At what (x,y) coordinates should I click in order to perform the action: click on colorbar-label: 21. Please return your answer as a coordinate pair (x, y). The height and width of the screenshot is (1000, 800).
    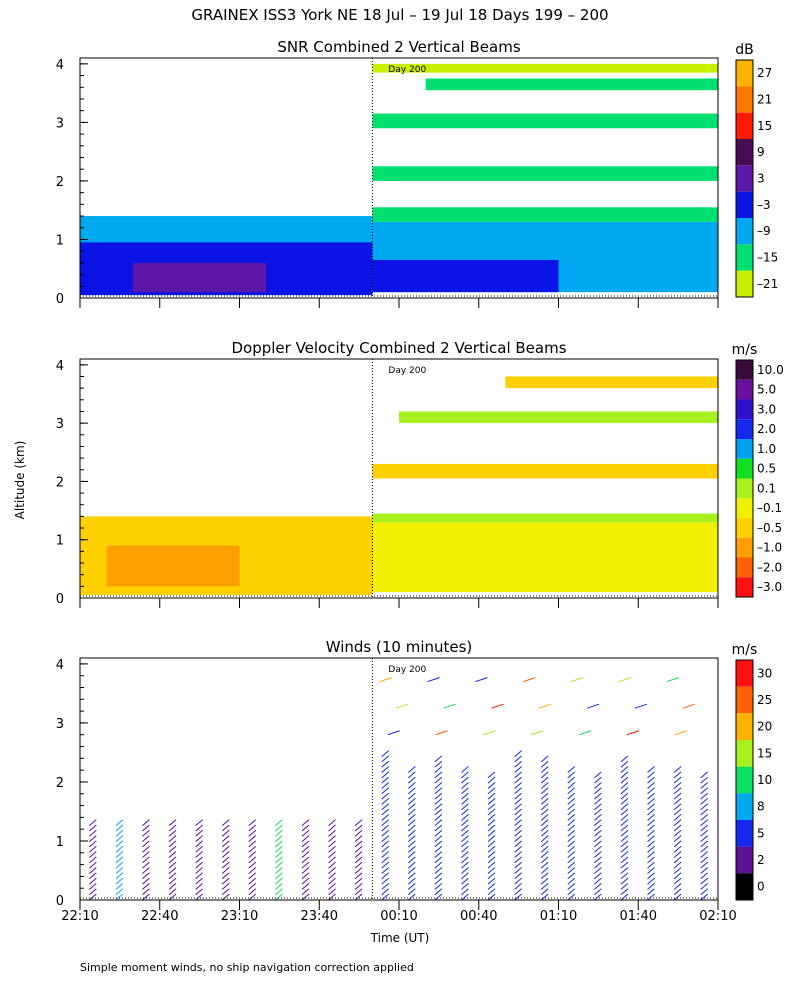
    Looking at the image, I should click on (764, 100).